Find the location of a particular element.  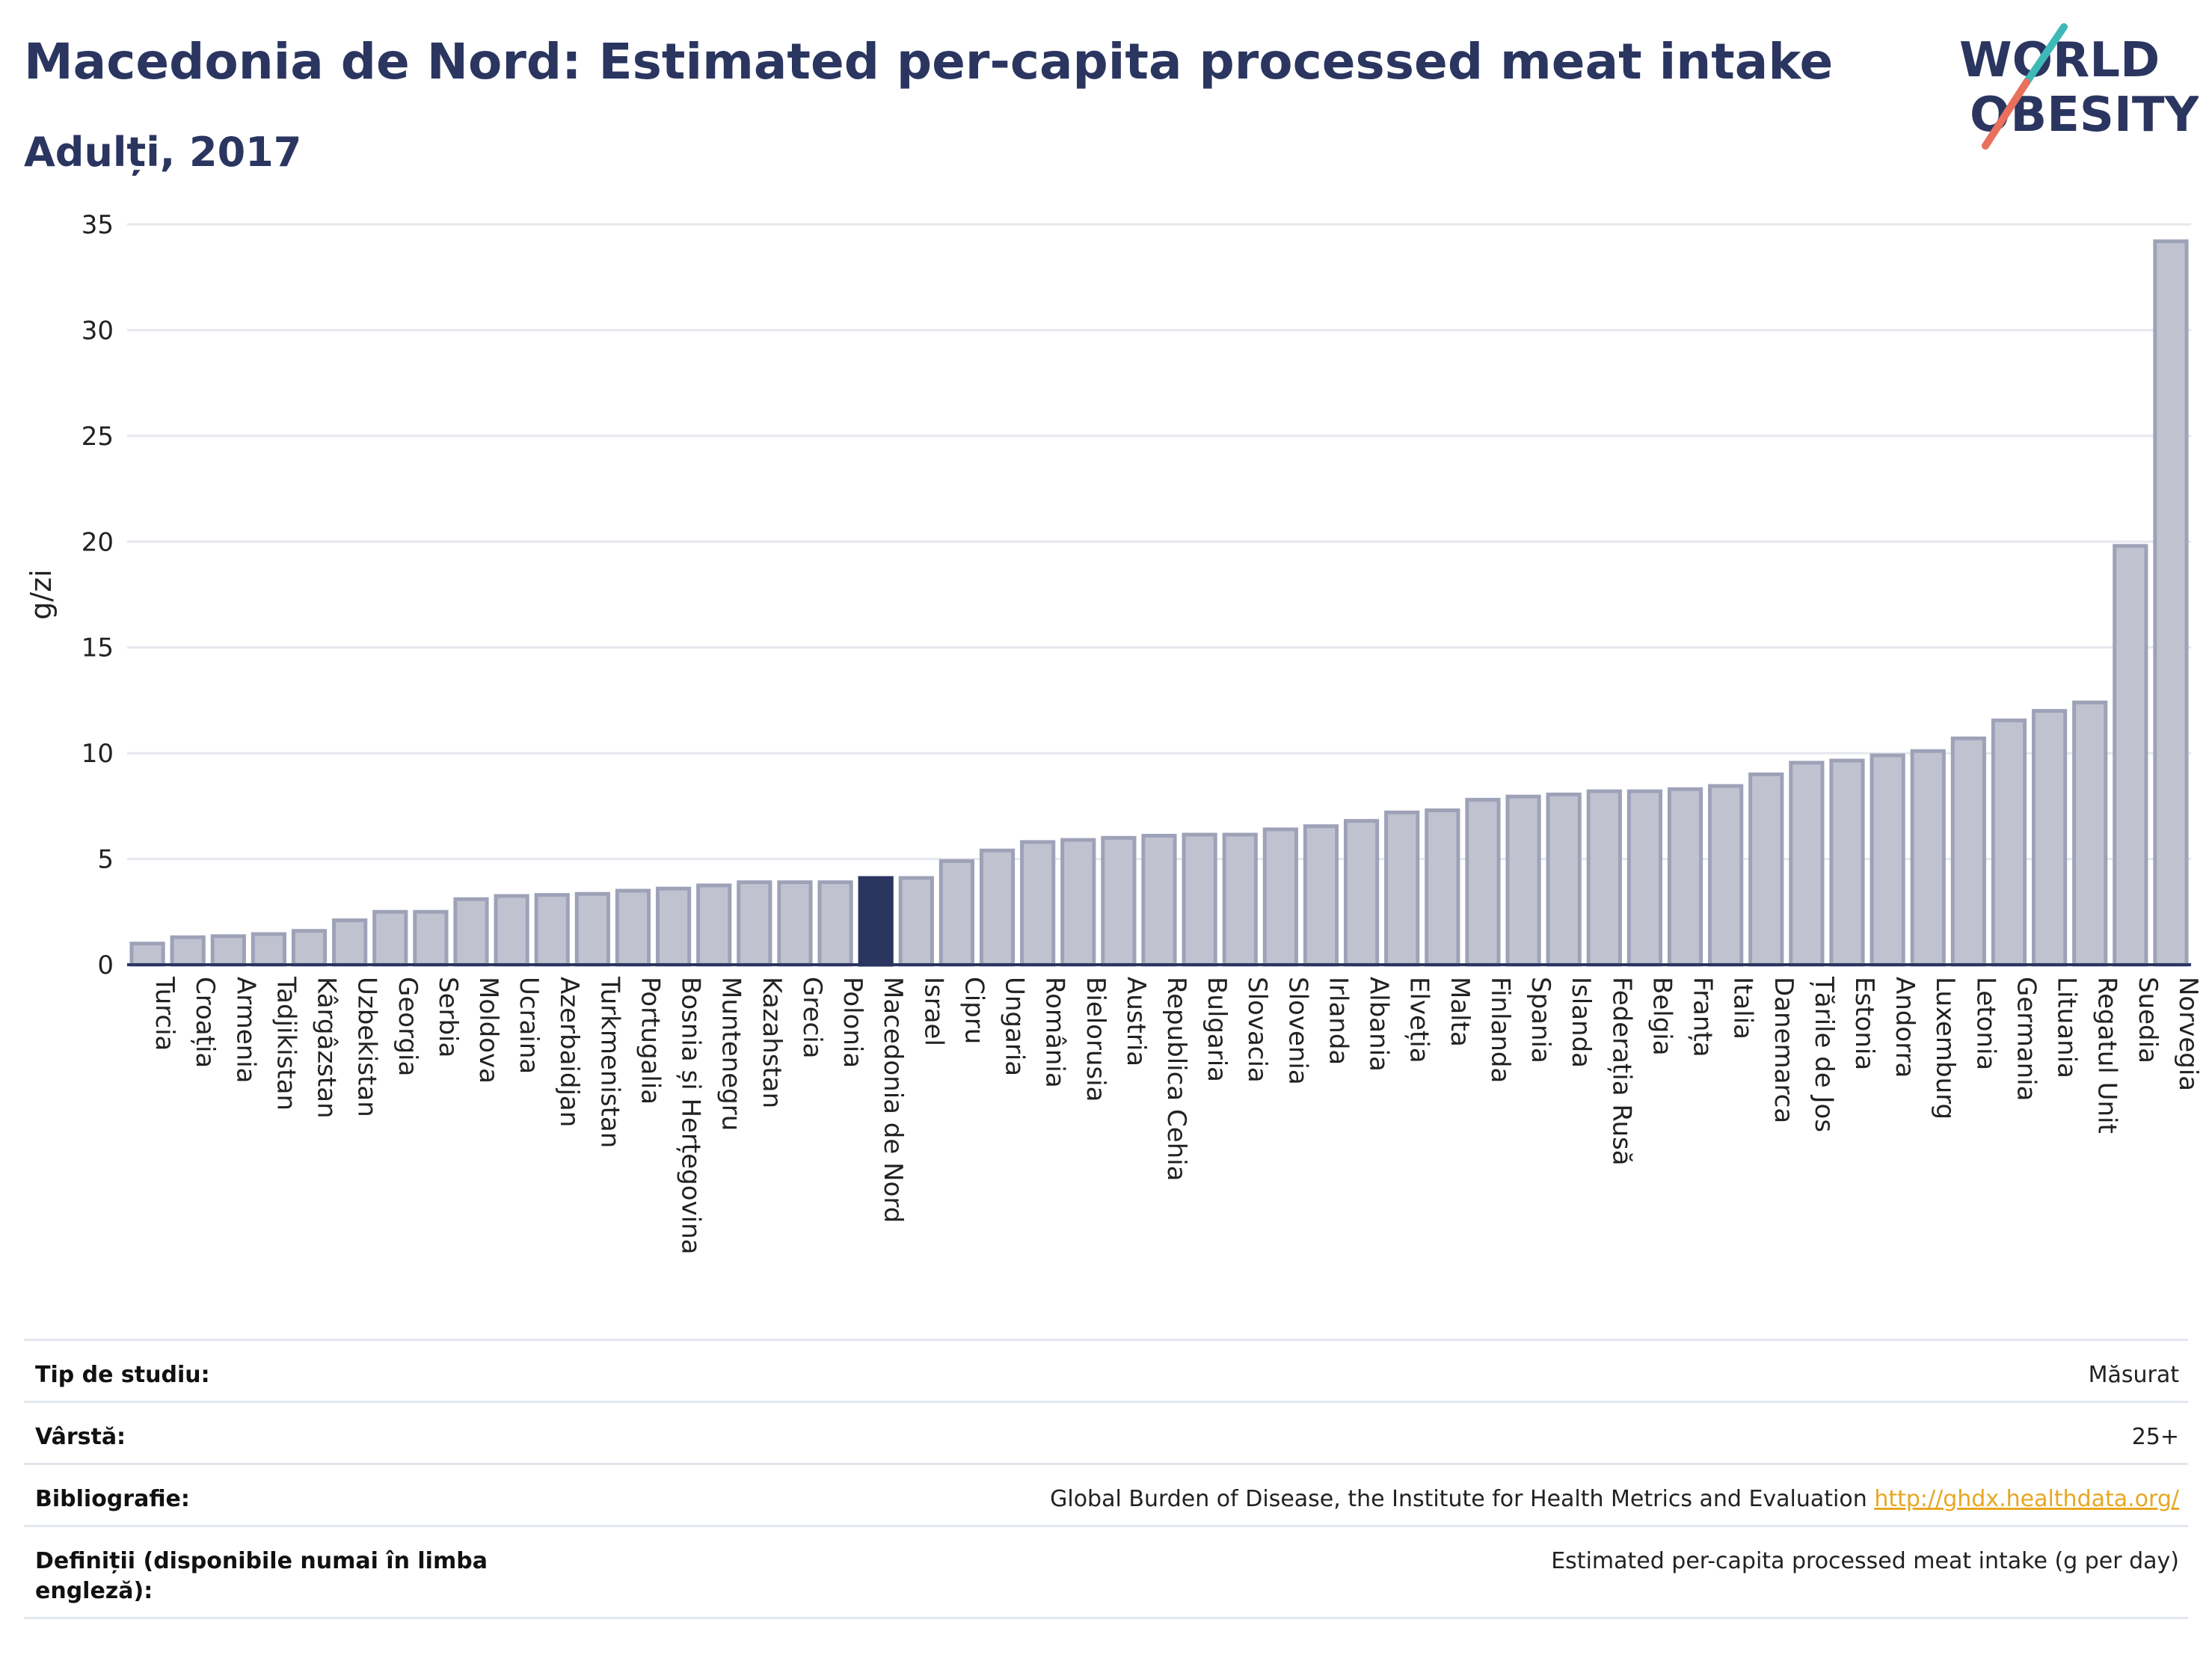

y-tick-label: 10 is located at coordinates (98, 754).